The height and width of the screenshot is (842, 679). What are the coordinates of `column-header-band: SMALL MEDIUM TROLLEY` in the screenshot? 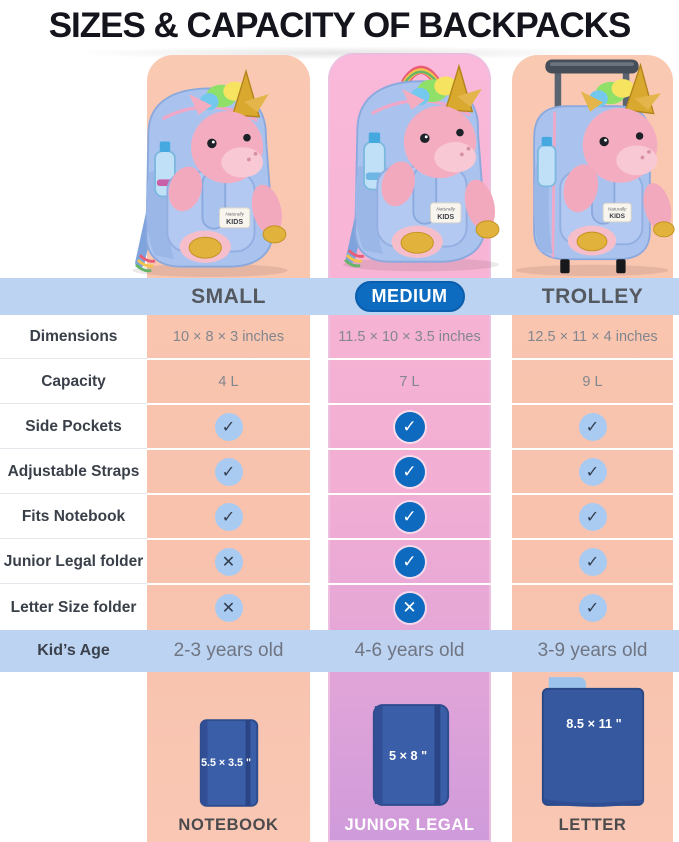 It's located at (339, 296).